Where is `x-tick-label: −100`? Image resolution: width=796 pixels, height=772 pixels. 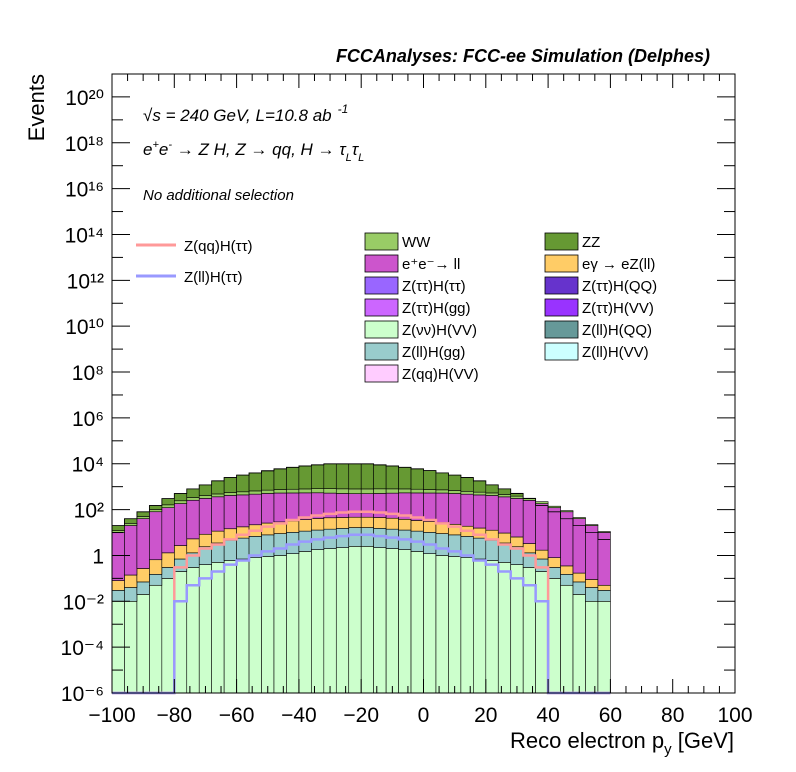 x-tick-label: −100 is located at coordinates (111, 715).